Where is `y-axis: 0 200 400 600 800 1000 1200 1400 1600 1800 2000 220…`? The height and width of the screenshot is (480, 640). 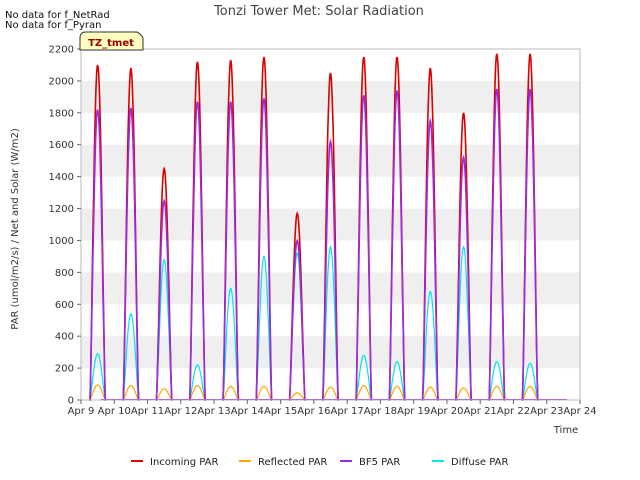 y-axis: 0 200 400 600 800 1000 1200 1400 1600 1800 2000 220… is located at coordinates (65, 226).